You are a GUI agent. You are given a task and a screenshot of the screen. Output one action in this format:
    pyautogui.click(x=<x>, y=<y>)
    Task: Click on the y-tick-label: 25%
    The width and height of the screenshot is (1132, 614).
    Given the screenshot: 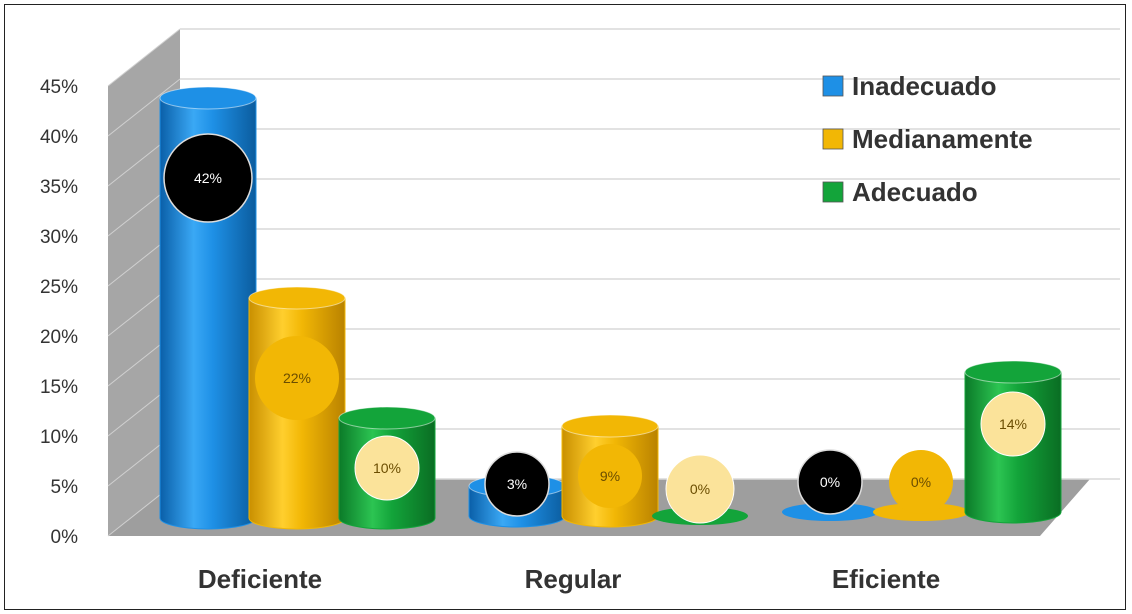 What is the action you would take?
    pyautogui.click(x=59, y=287)
    